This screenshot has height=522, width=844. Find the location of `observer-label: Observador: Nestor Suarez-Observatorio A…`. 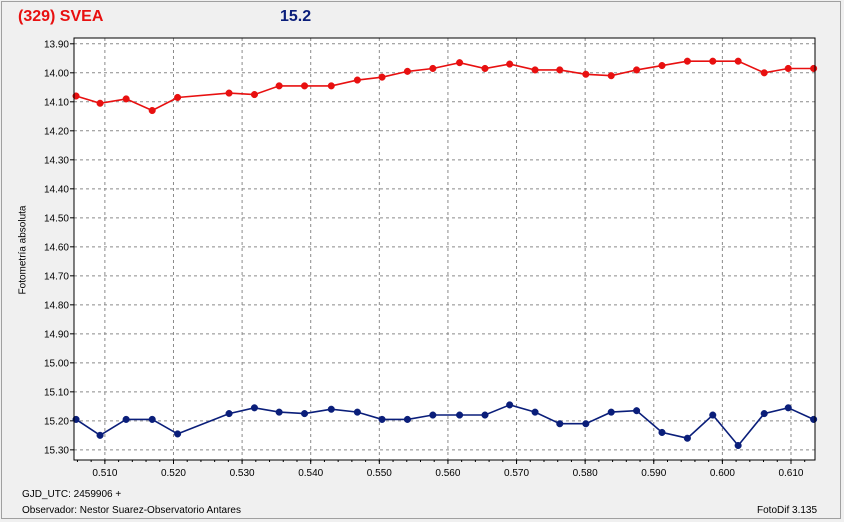

observer-label: Observador: Nestor Suarez-Observatorio A… is located at coordinates (131, 510).